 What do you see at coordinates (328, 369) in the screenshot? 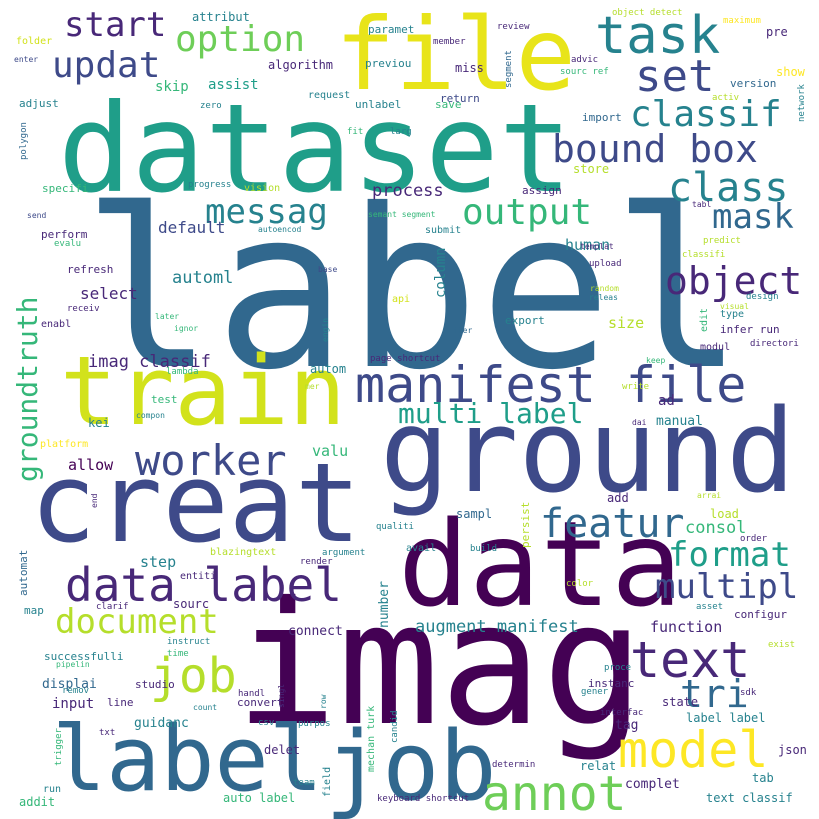
I see `word-autom: autom` at bounding box center [328, 369].